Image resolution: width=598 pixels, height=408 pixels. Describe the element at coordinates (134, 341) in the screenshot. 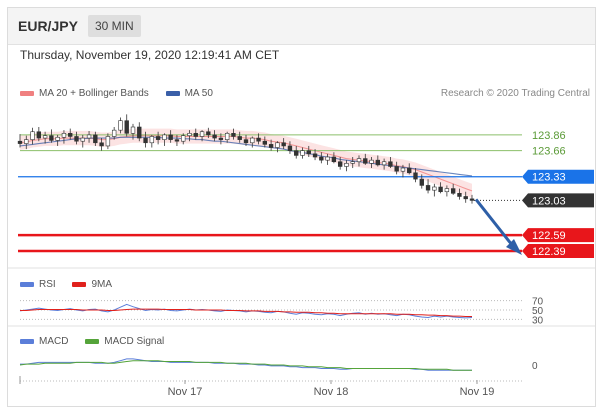

I see `macd-signal-legend-label: MACD Signal` at that location.